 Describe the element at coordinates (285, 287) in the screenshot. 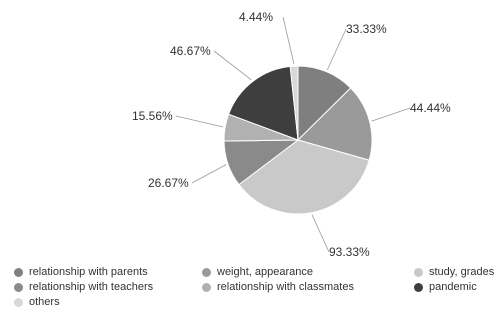

I see `legend-label: relationship with classmates` at that location.